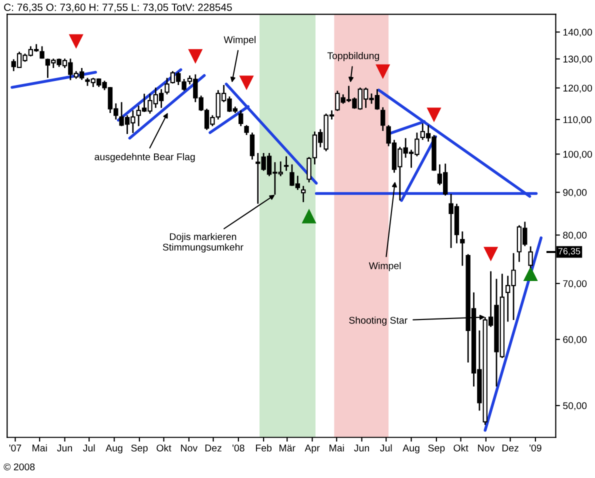 The height and width of the screenshot is (478, 595). What do you see at coordinates (569, 252) in the screenshot?
I see `ref-line-label: 76,35` at bounding box center [569, 252].